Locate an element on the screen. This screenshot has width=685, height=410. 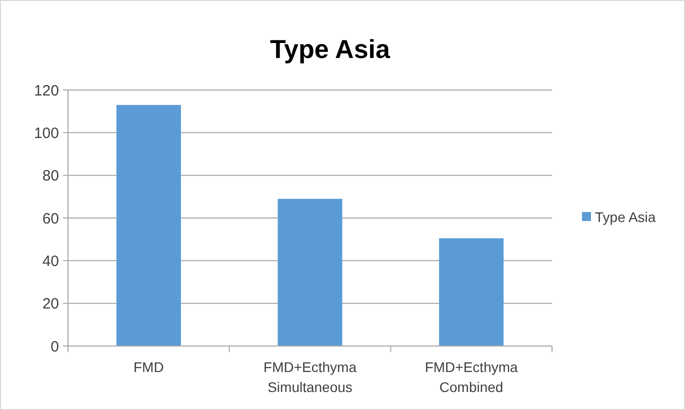
y-tick-label: 0 is located at coordinates (54, 347).